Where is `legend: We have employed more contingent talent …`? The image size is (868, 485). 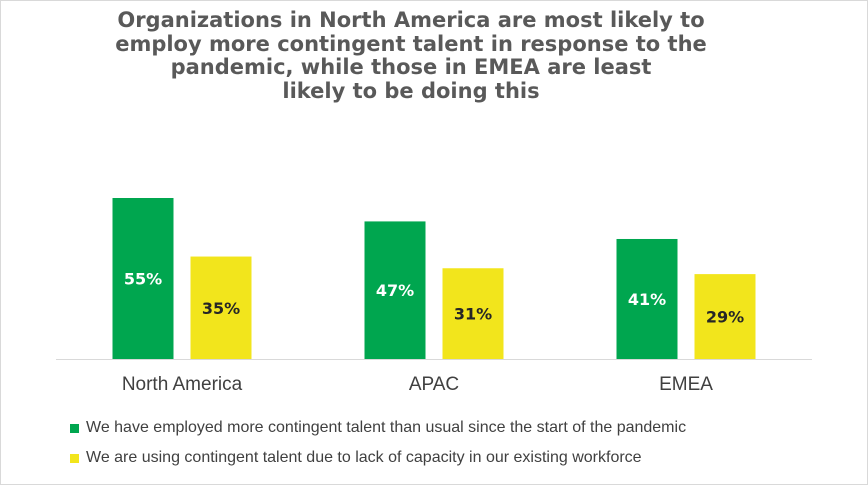 legend: We have employed more contingent talent … is located at coordinates (378, 443).